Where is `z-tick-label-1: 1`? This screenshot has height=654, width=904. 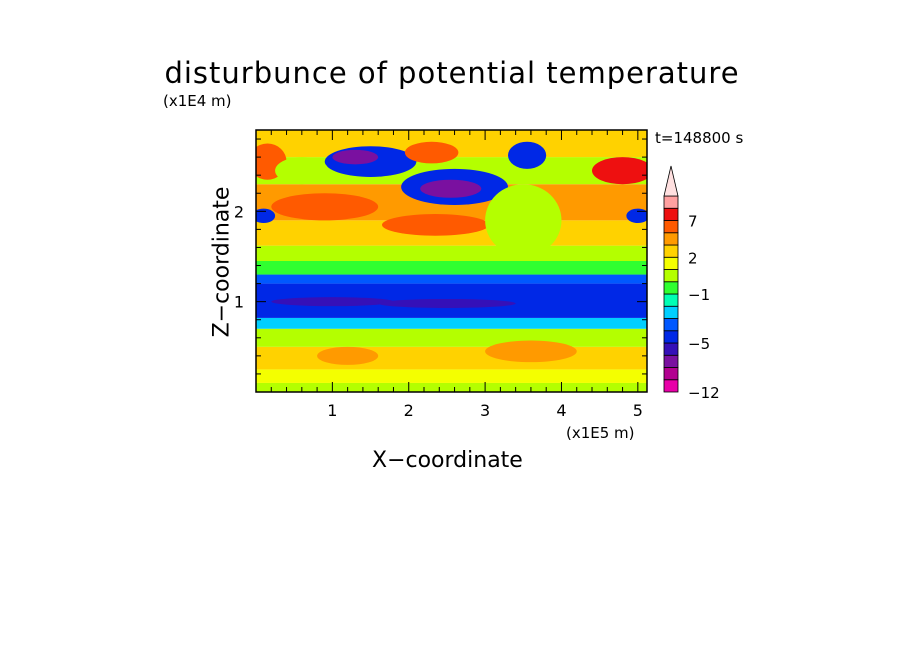 z-tick-label-1: 1 is located at coordinates (239, 302).